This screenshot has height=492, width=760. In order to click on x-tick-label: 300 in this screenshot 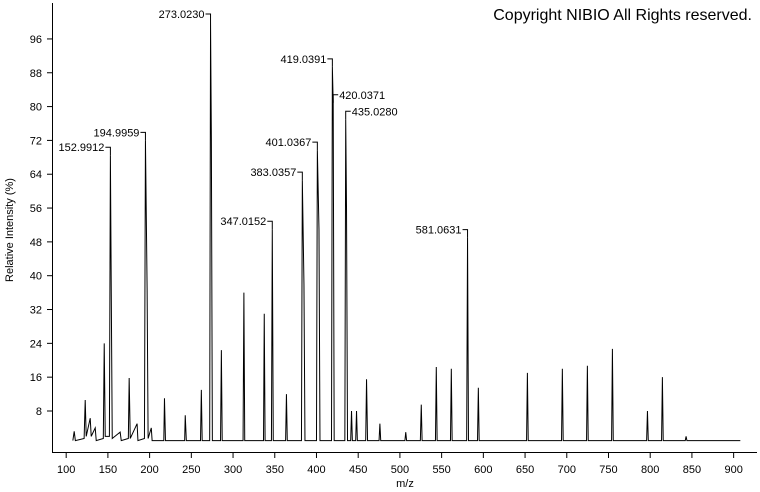, I will do `click(233, 470)`.